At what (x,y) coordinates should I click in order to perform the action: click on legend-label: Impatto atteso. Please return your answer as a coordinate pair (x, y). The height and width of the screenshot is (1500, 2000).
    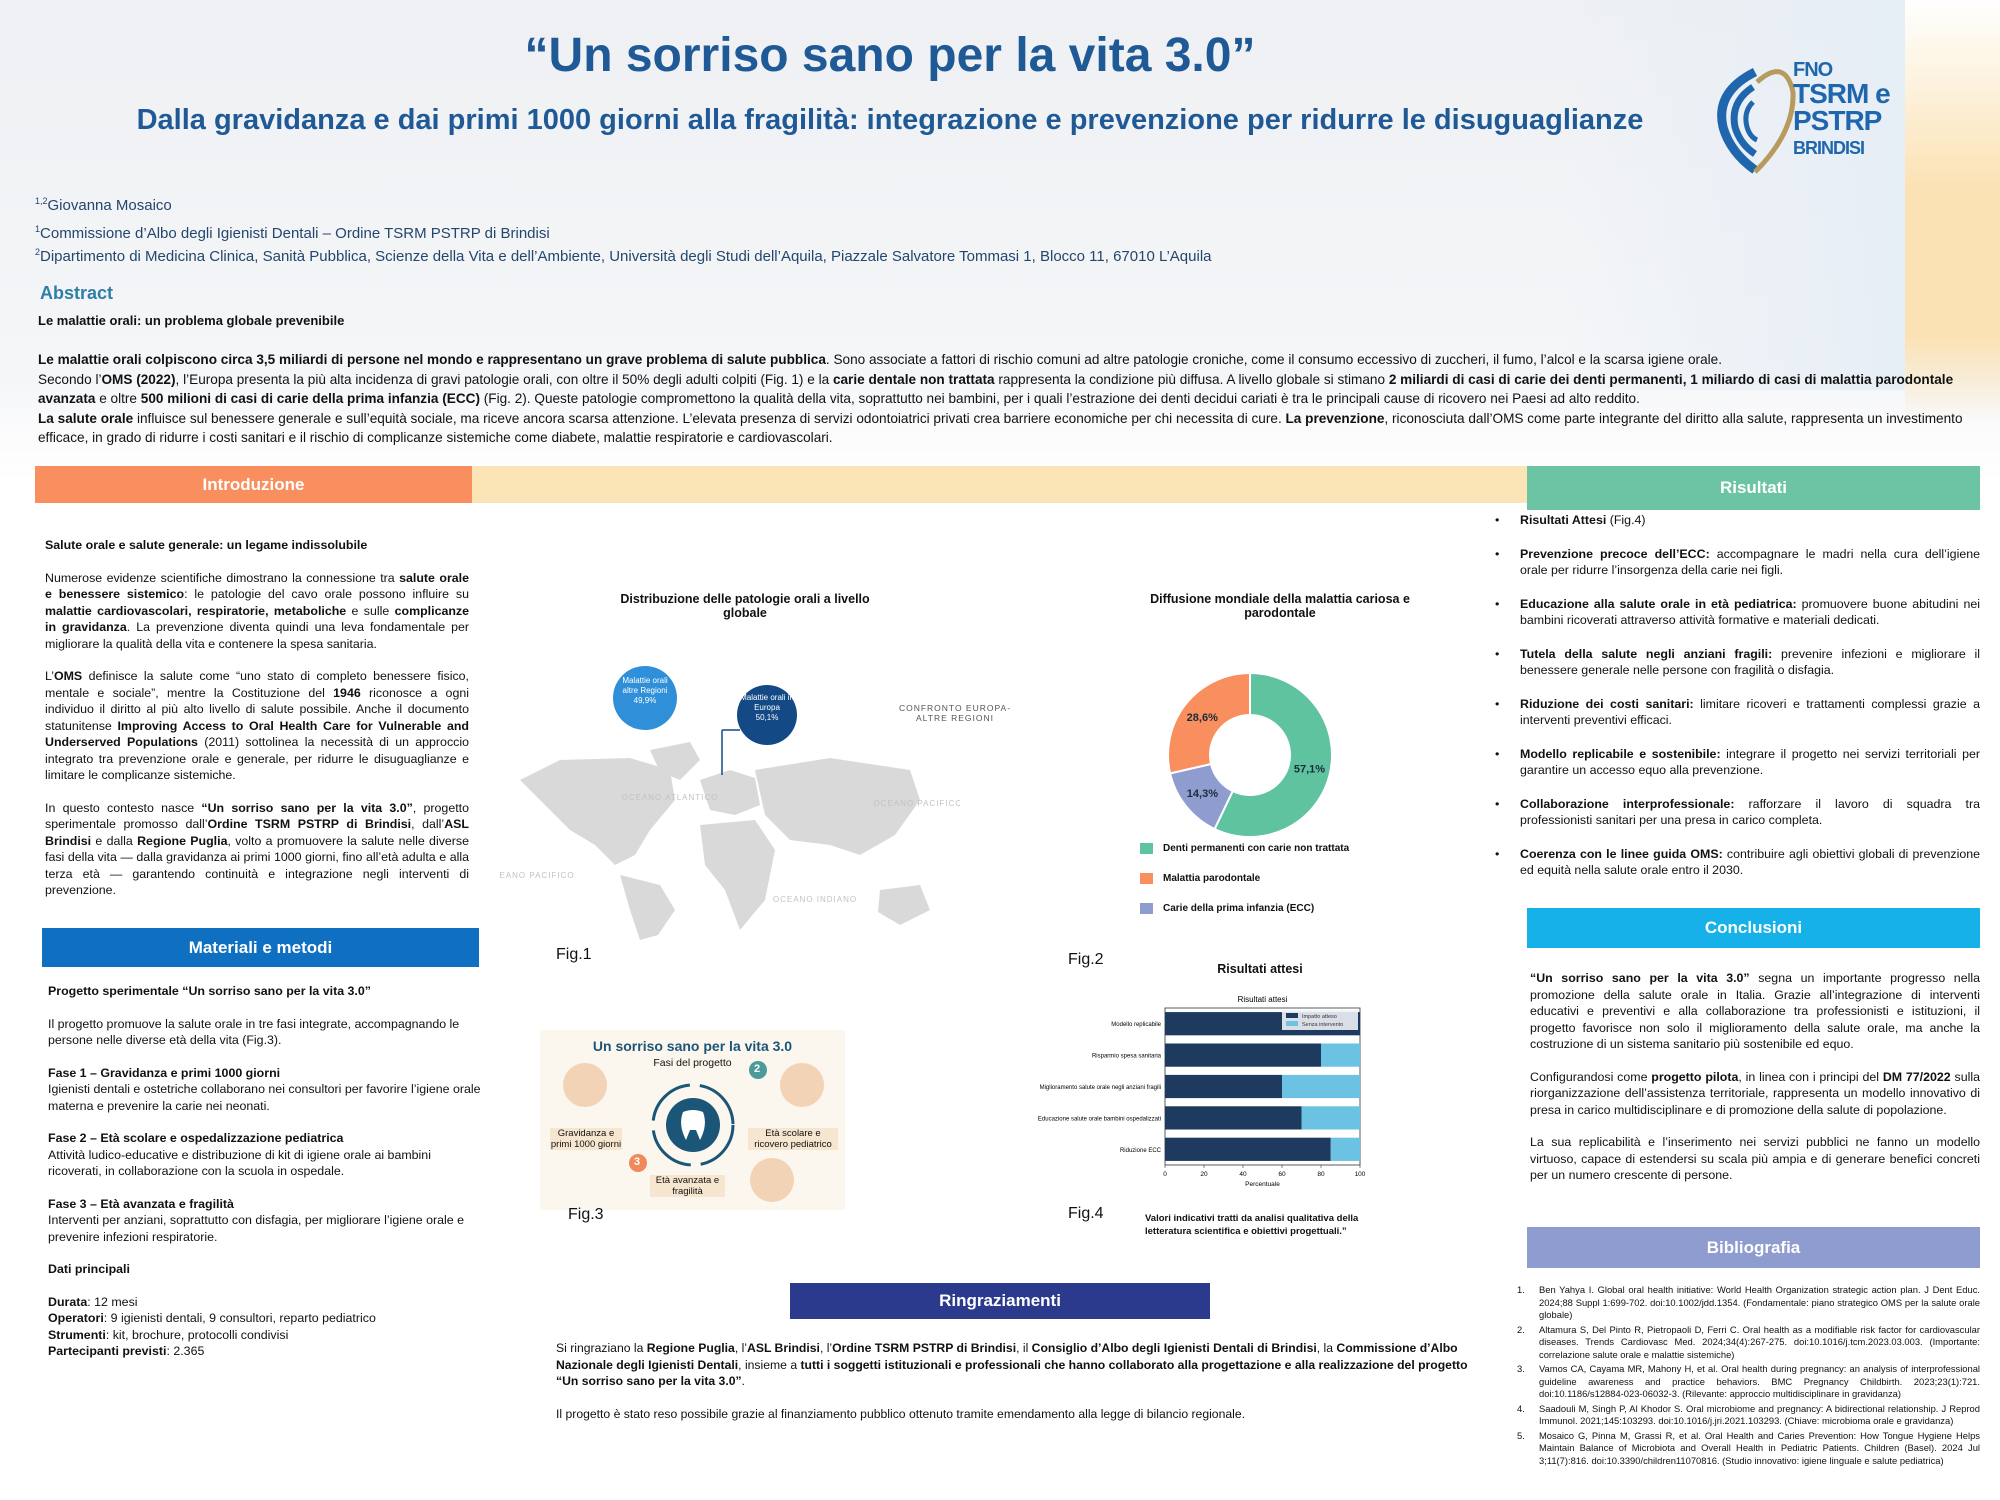
    Looking at the image, I should click on (1319, 1017).